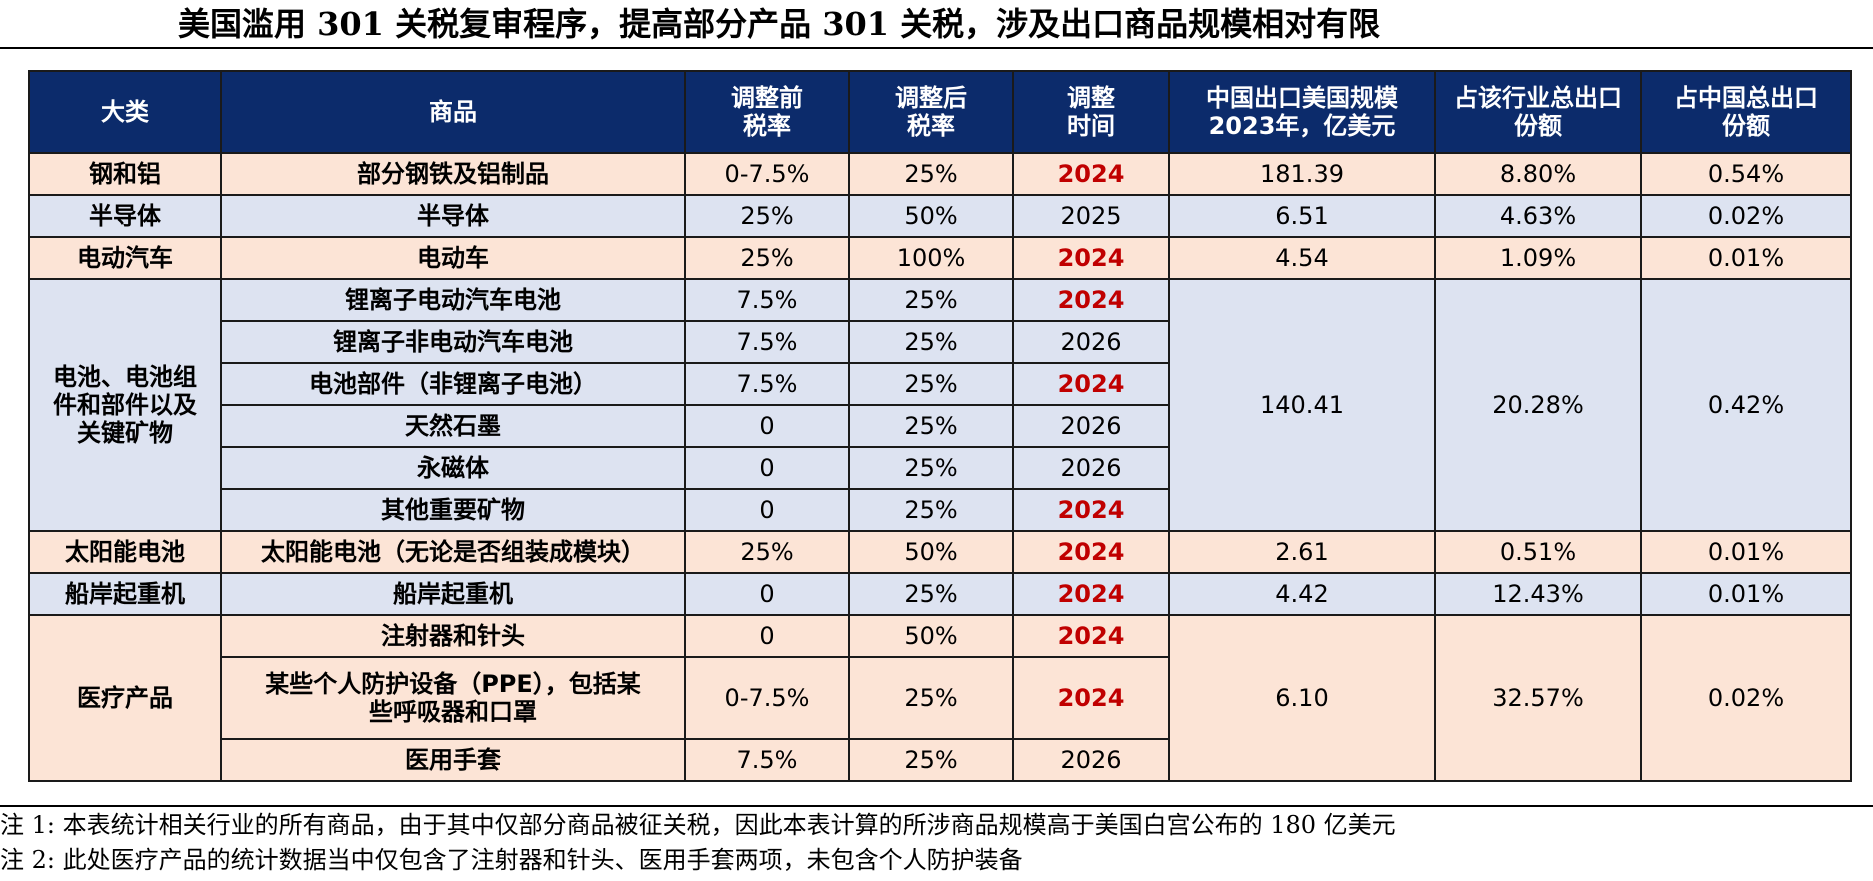  Describe the element at coordinates (125, 594) in the screenshot. I see `category-cell: 船岸起重机` at that location.